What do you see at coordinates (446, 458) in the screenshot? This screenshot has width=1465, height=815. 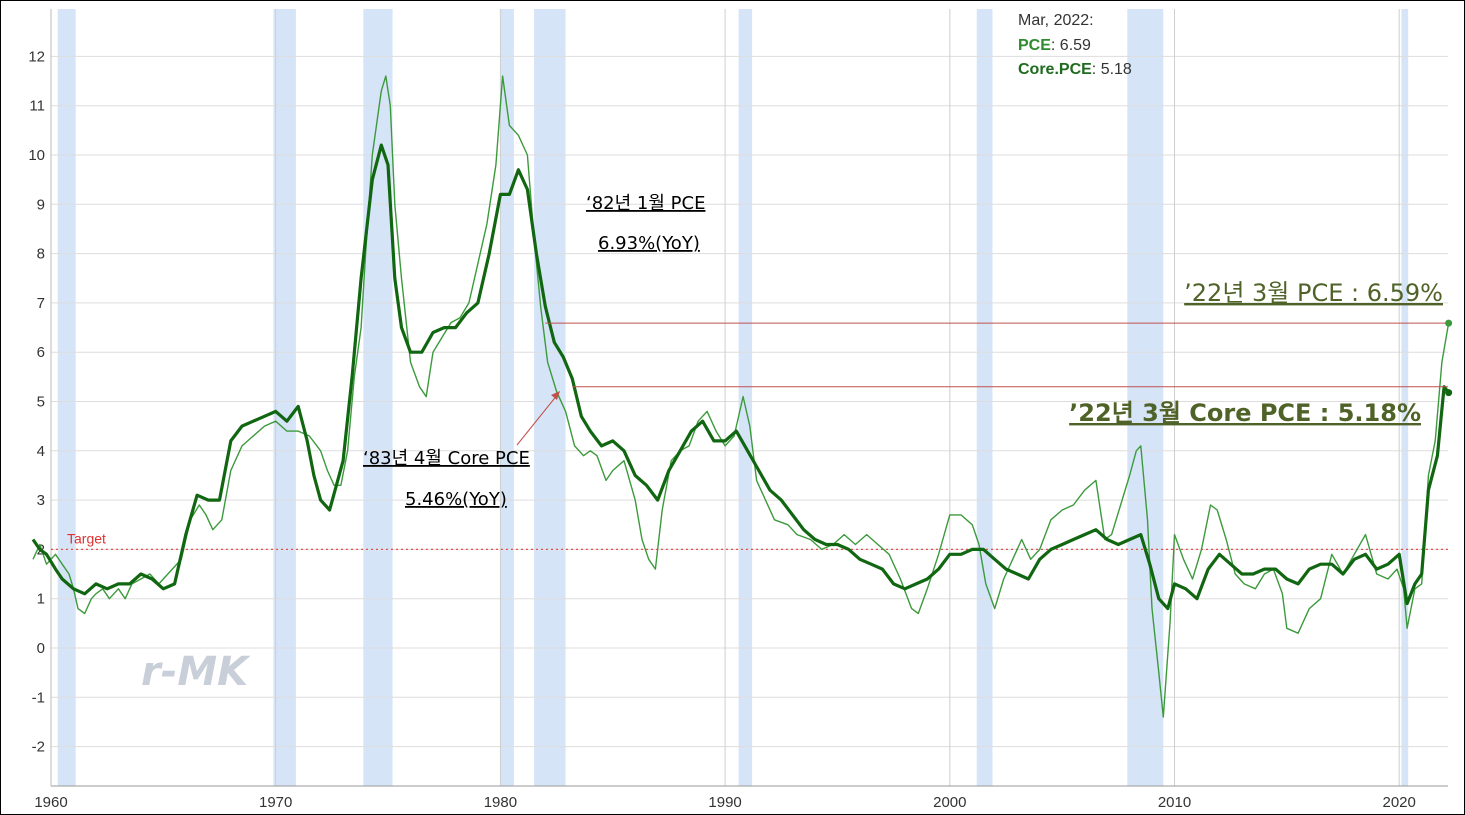 I see `annotation-83-title: ‘83년 4월 Core PCE` at bounding box center [446, 458].